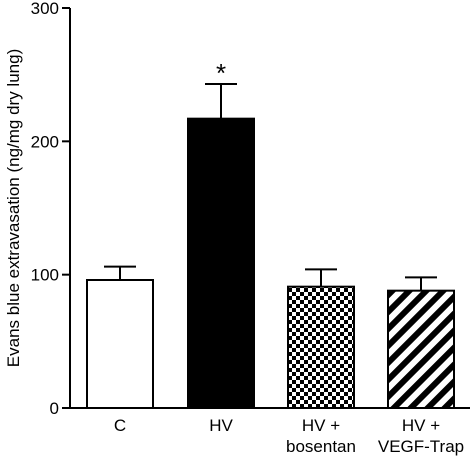  What do you see at coordinates (221, 425) in the screenshot?
I see `x-tick-label: HV` at bounding box center [221, 425].